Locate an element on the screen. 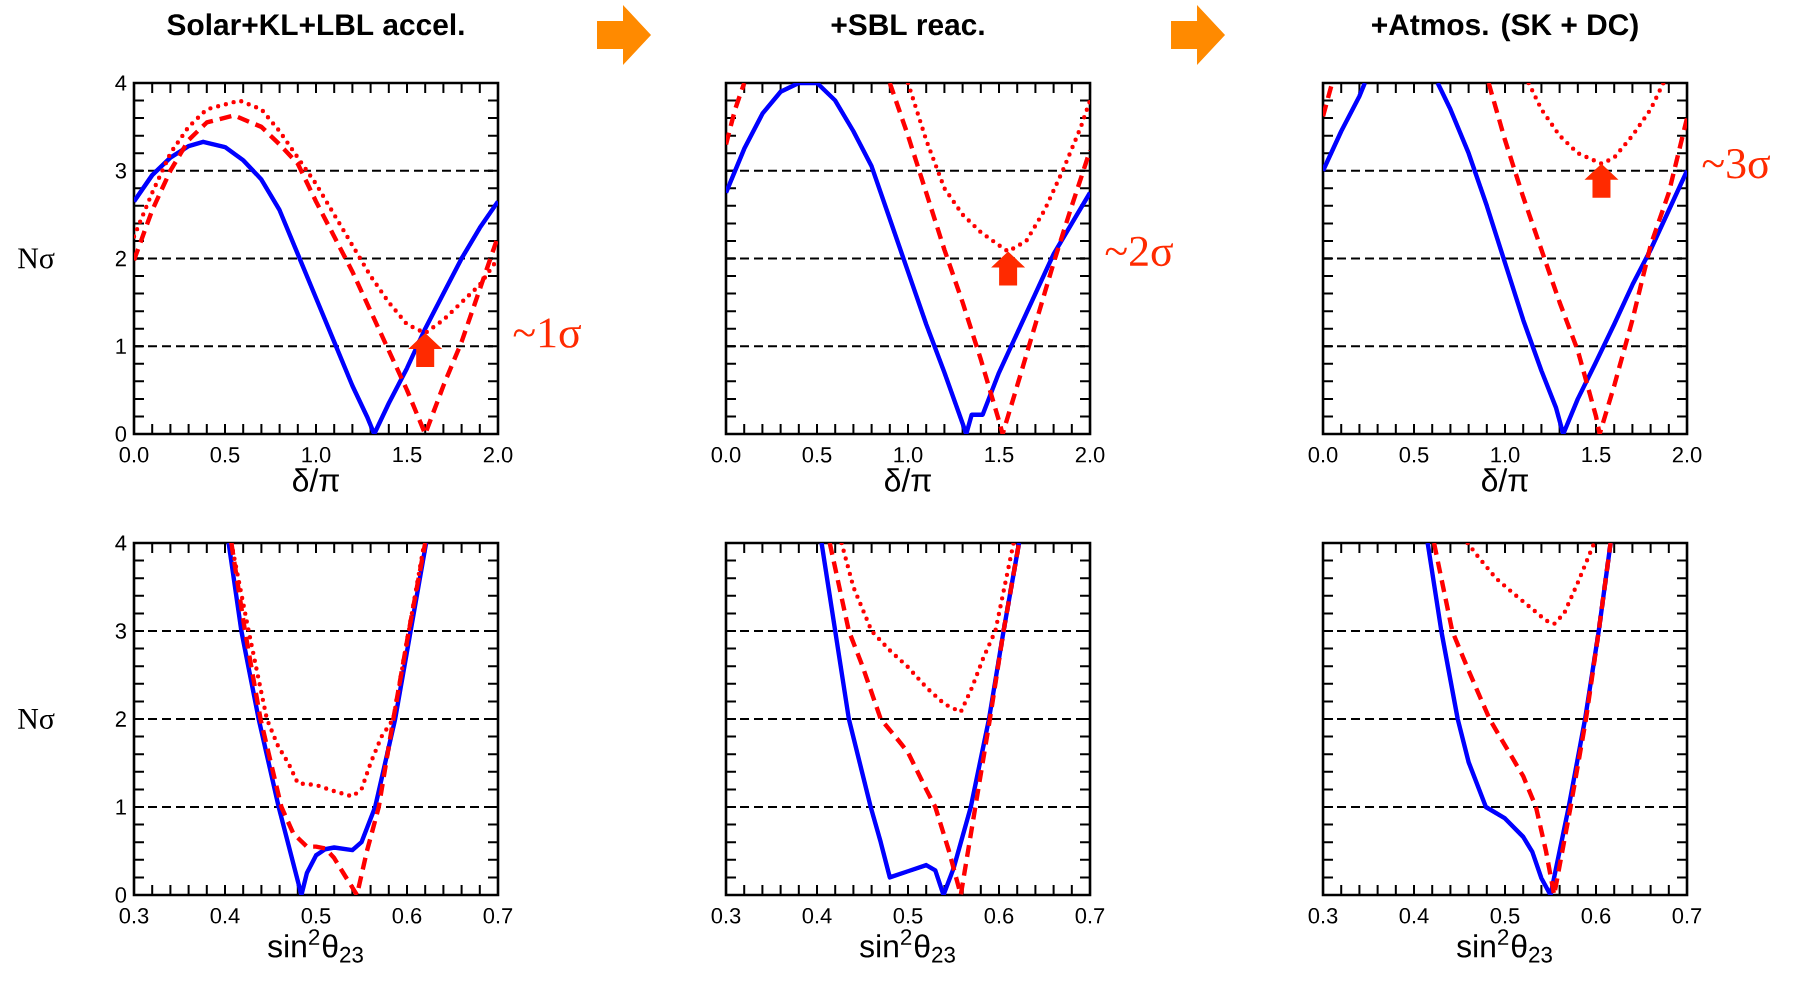 The height and width of the screenshot is (991, 1810). annotation: ~3σ is located at coordinates (1736, 163).